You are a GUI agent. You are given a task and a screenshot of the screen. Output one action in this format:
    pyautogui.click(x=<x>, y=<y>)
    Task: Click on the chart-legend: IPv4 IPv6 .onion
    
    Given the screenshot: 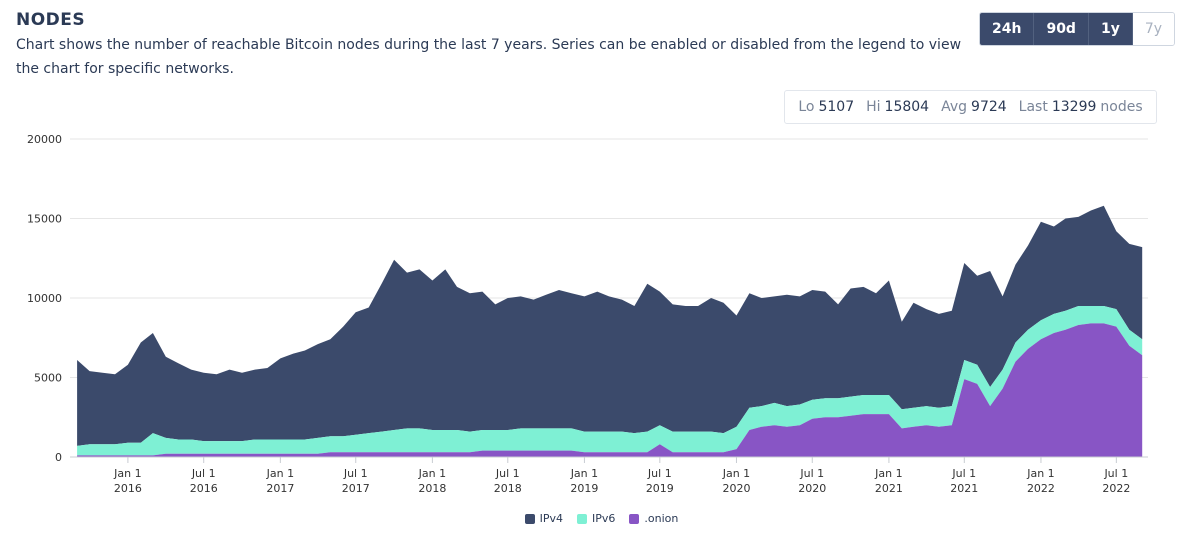 What is the action you would take?
    pyautogui.click(x=601, y=518)
    